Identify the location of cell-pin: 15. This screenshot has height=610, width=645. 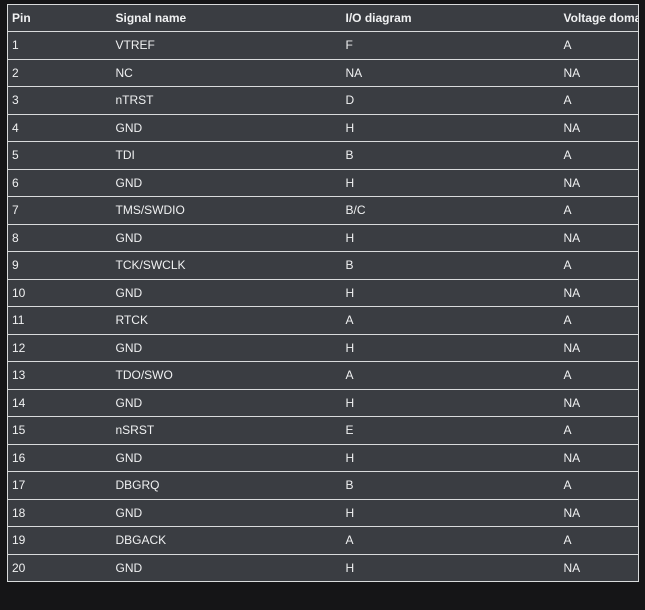
(19, 430).